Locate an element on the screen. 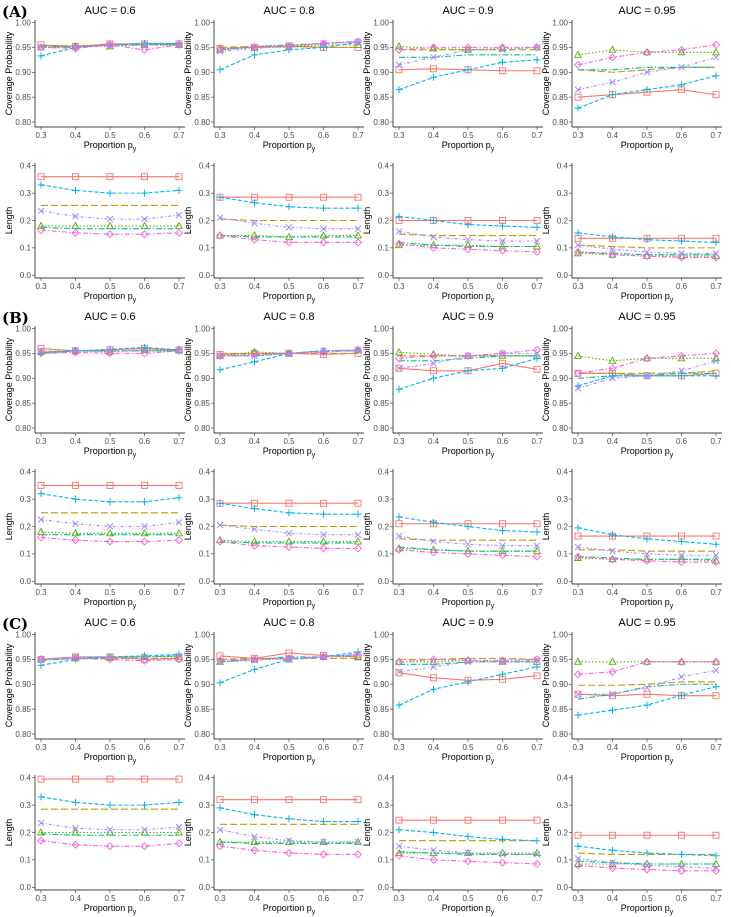  panel-title: AUC = 0.6 is located at coordinates (109, 623).